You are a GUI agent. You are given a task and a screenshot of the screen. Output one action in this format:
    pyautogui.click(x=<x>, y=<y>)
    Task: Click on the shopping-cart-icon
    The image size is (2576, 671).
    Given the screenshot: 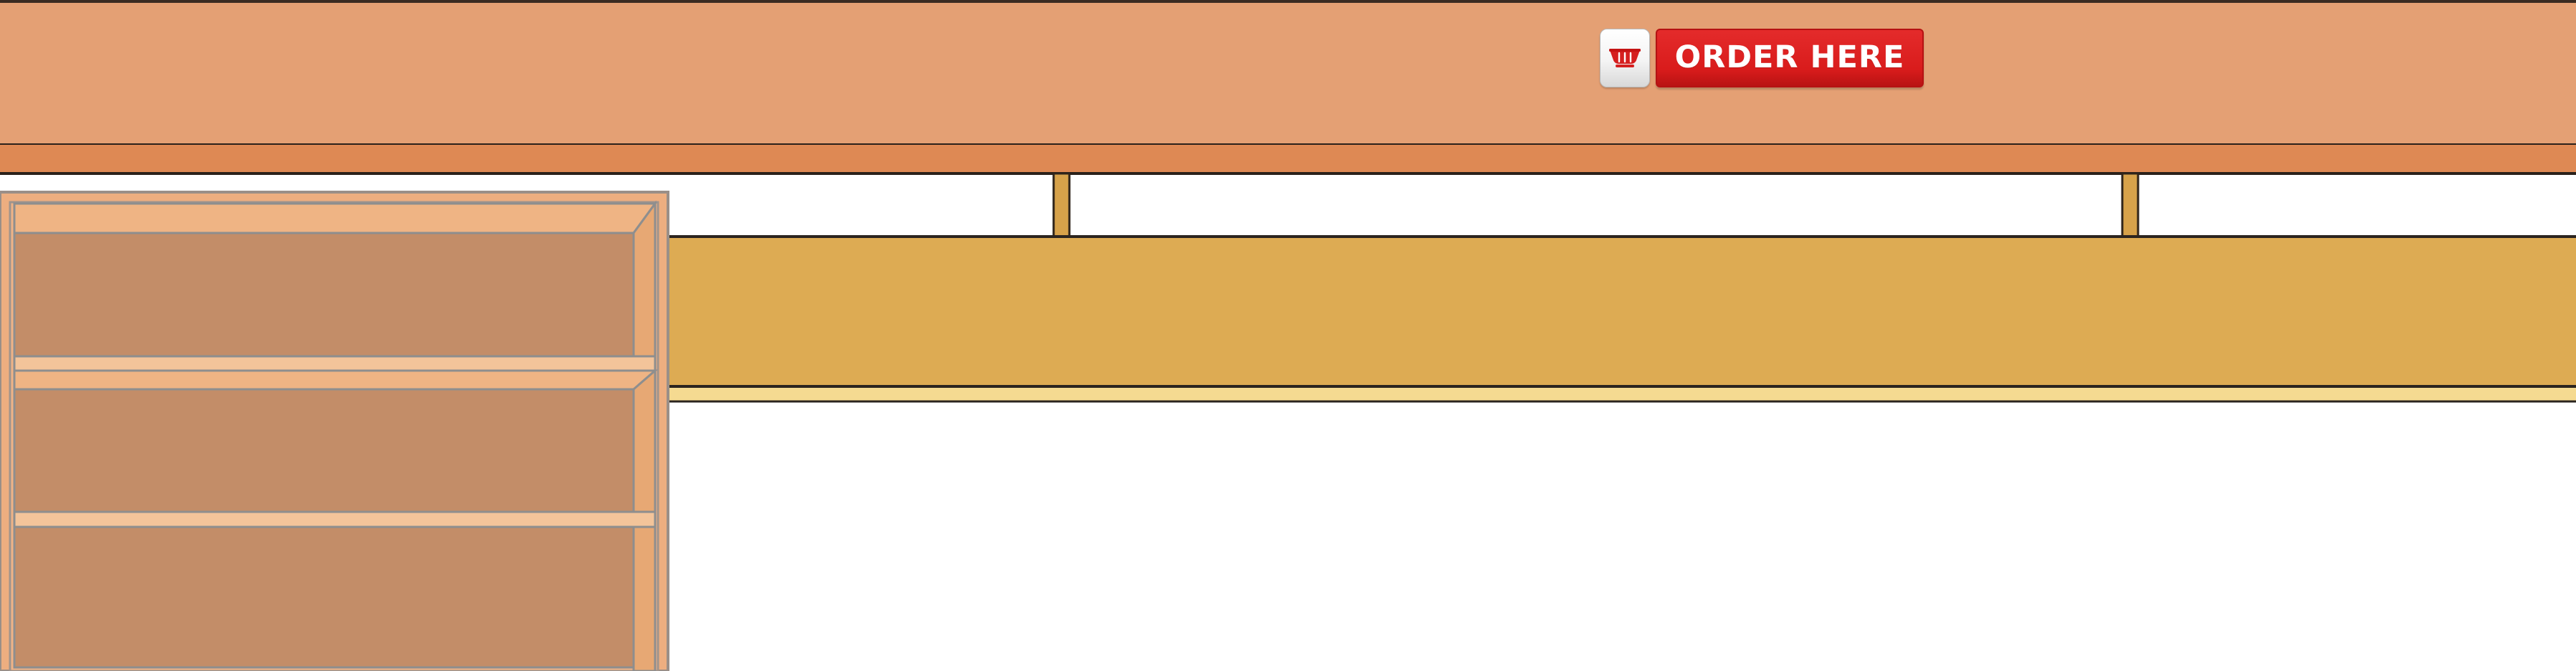 What is the action you would take?
    pyautogui.click(x=1625, y=58)
    